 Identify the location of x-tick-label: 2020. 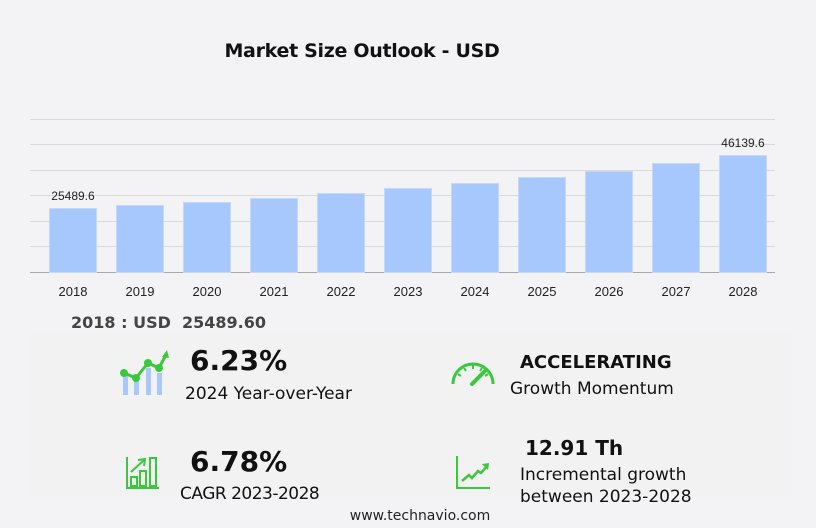
(207, 291).